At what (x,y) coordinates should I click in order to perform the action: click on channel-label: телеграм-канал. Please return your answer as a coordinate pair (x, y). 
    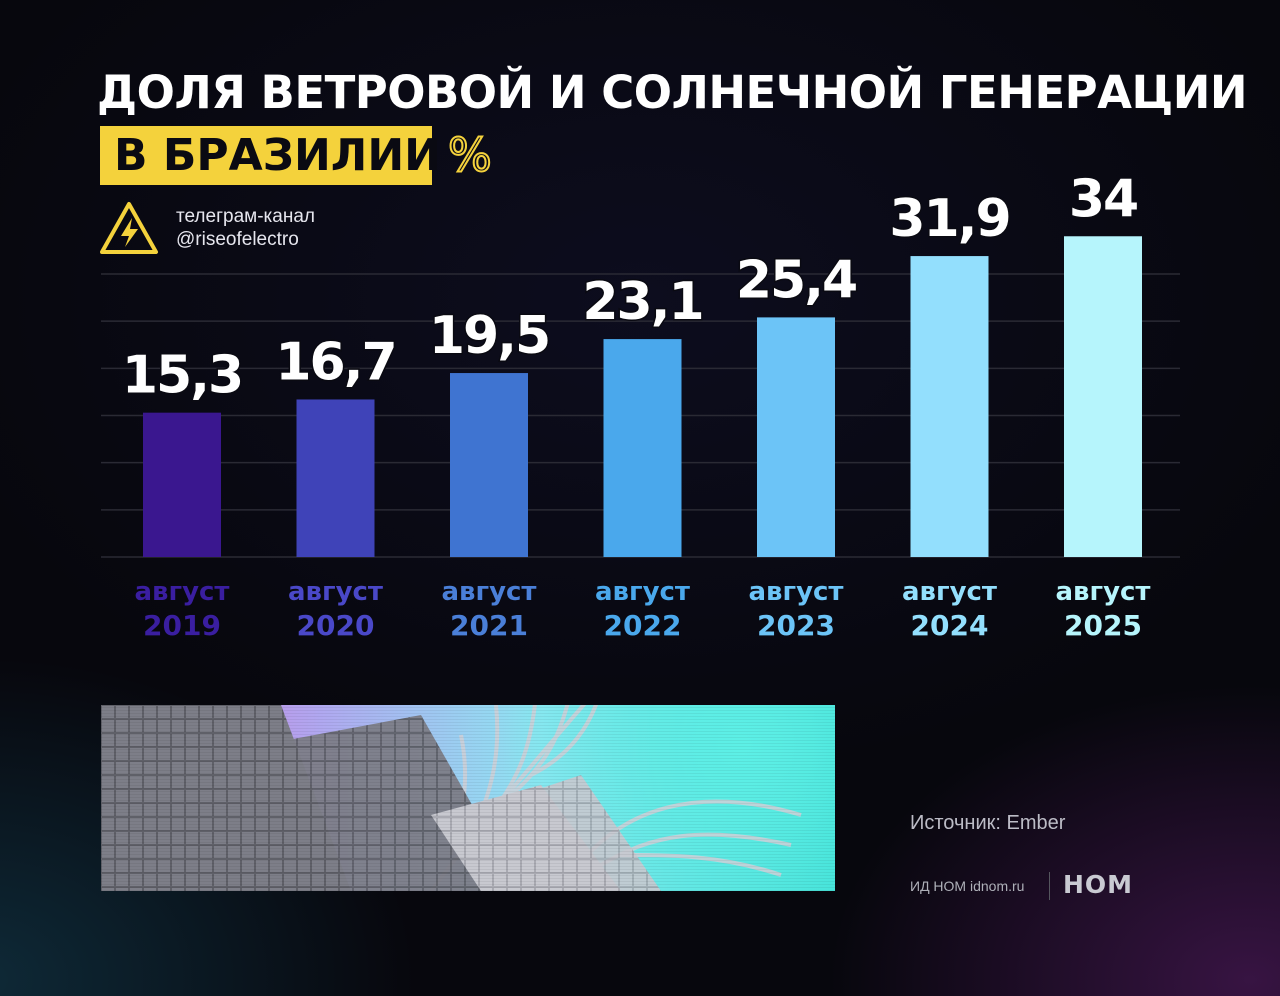
    Looking at the image, I should click on (245, 216).